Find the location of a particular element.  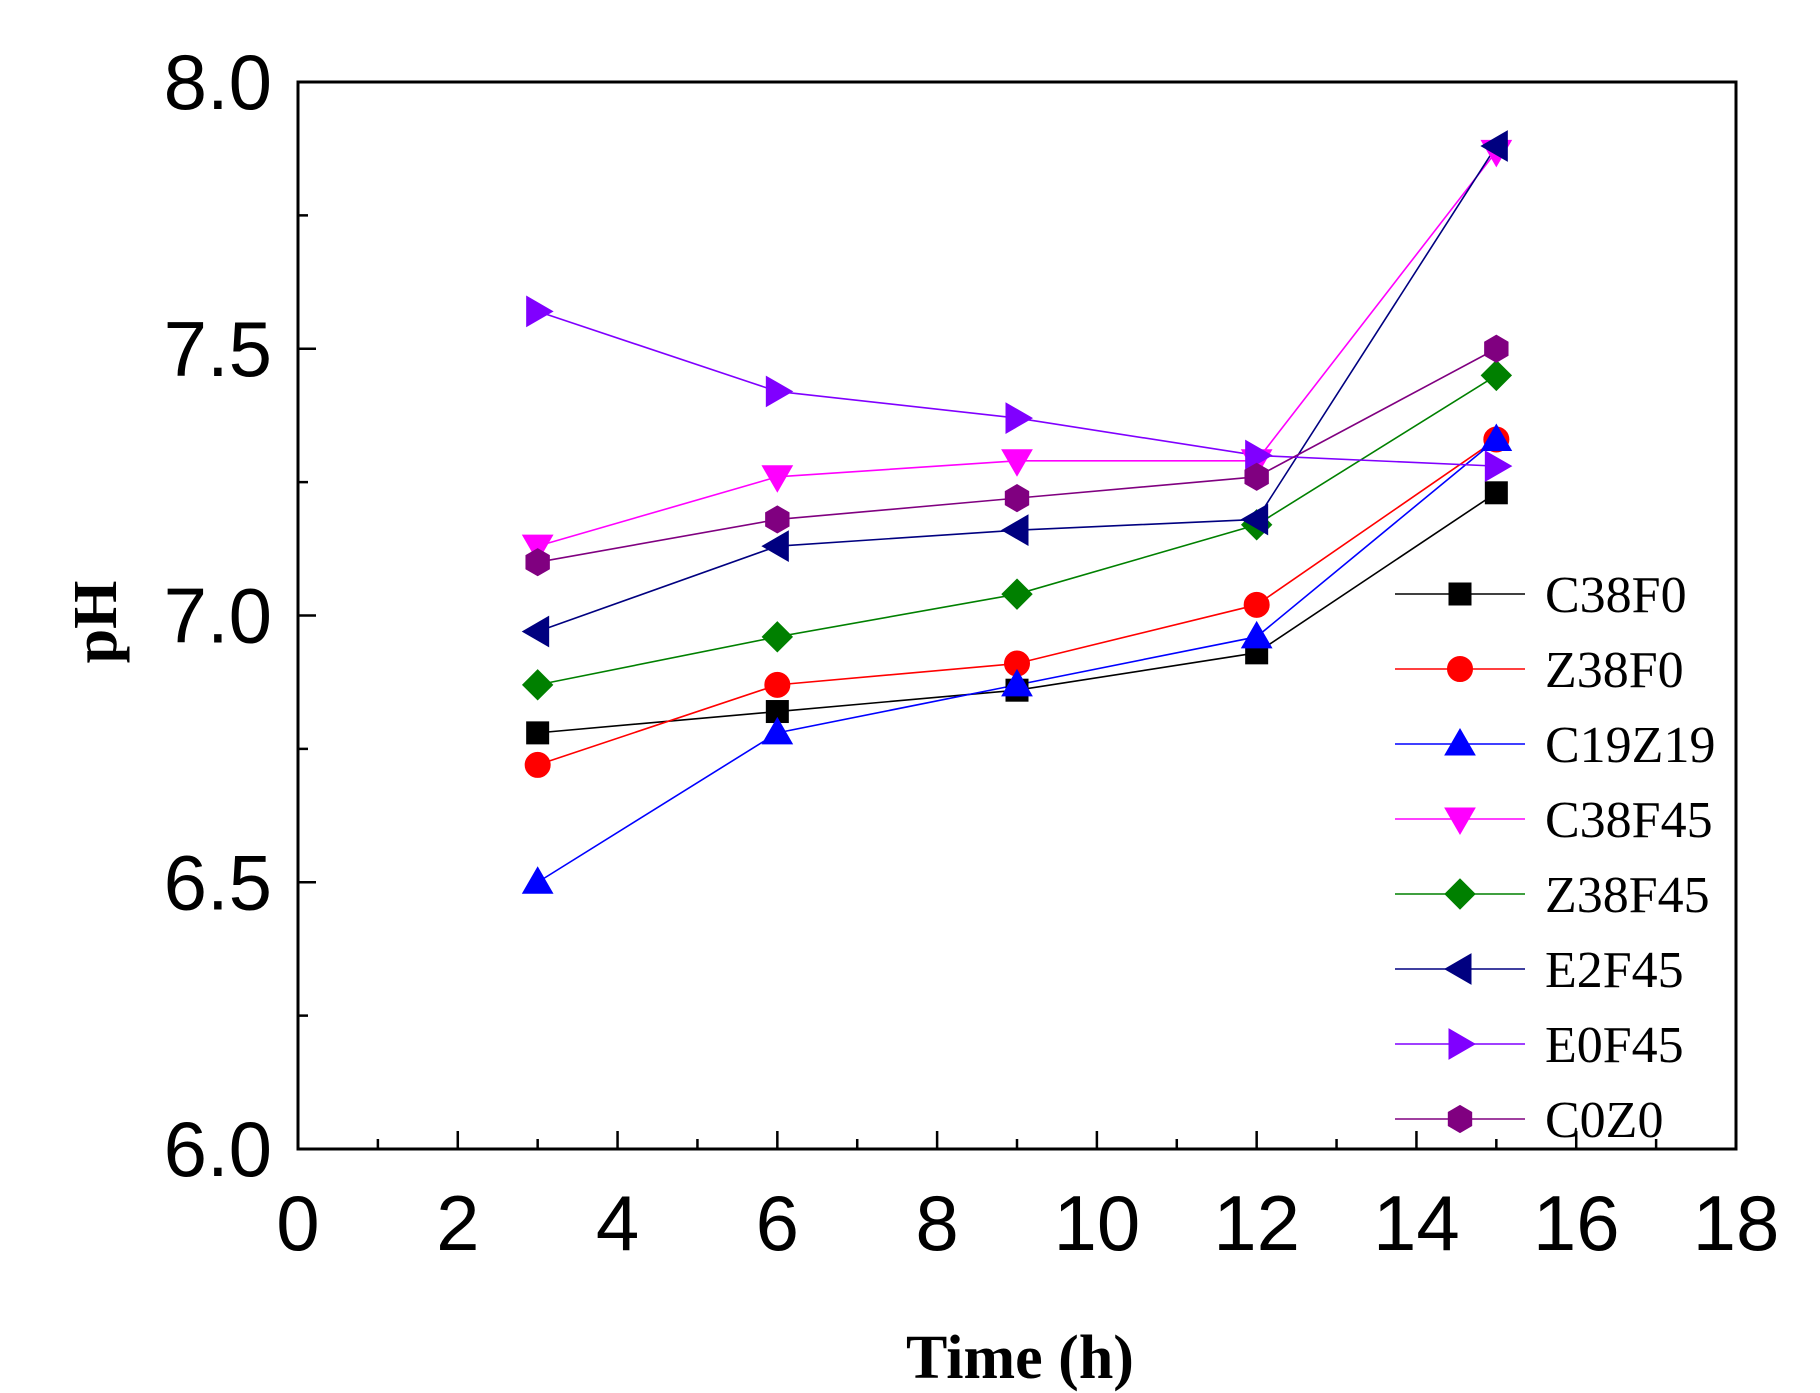

y-axis-title: pH is located at coordinates (96, 622).